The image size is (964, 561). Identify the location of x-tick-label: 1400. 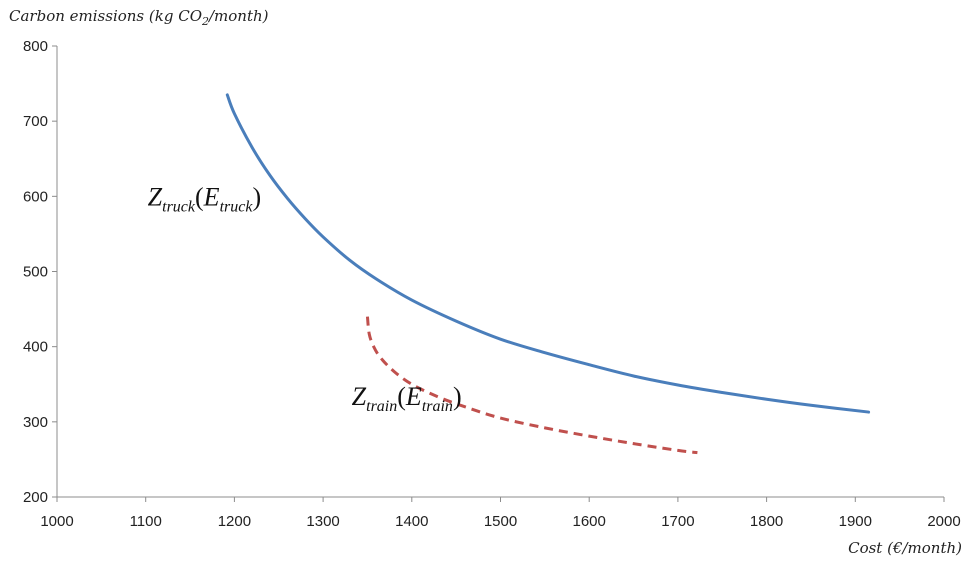
(411, 521).